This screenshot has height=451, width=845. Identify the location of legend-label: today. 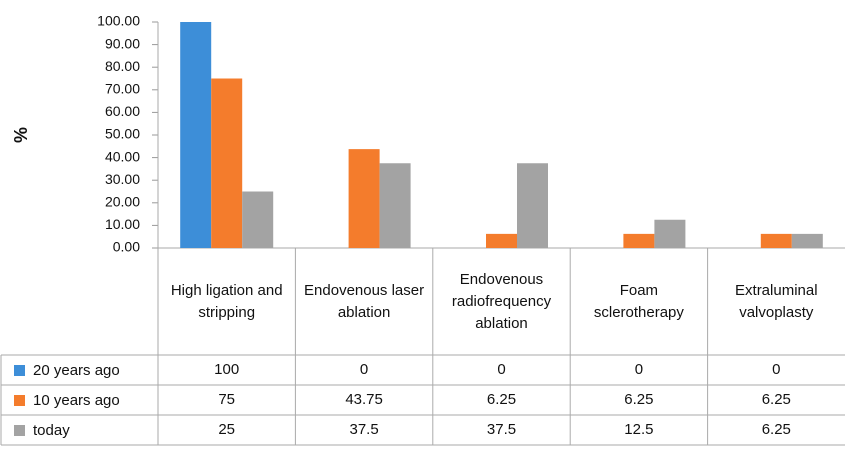
(51, 430).